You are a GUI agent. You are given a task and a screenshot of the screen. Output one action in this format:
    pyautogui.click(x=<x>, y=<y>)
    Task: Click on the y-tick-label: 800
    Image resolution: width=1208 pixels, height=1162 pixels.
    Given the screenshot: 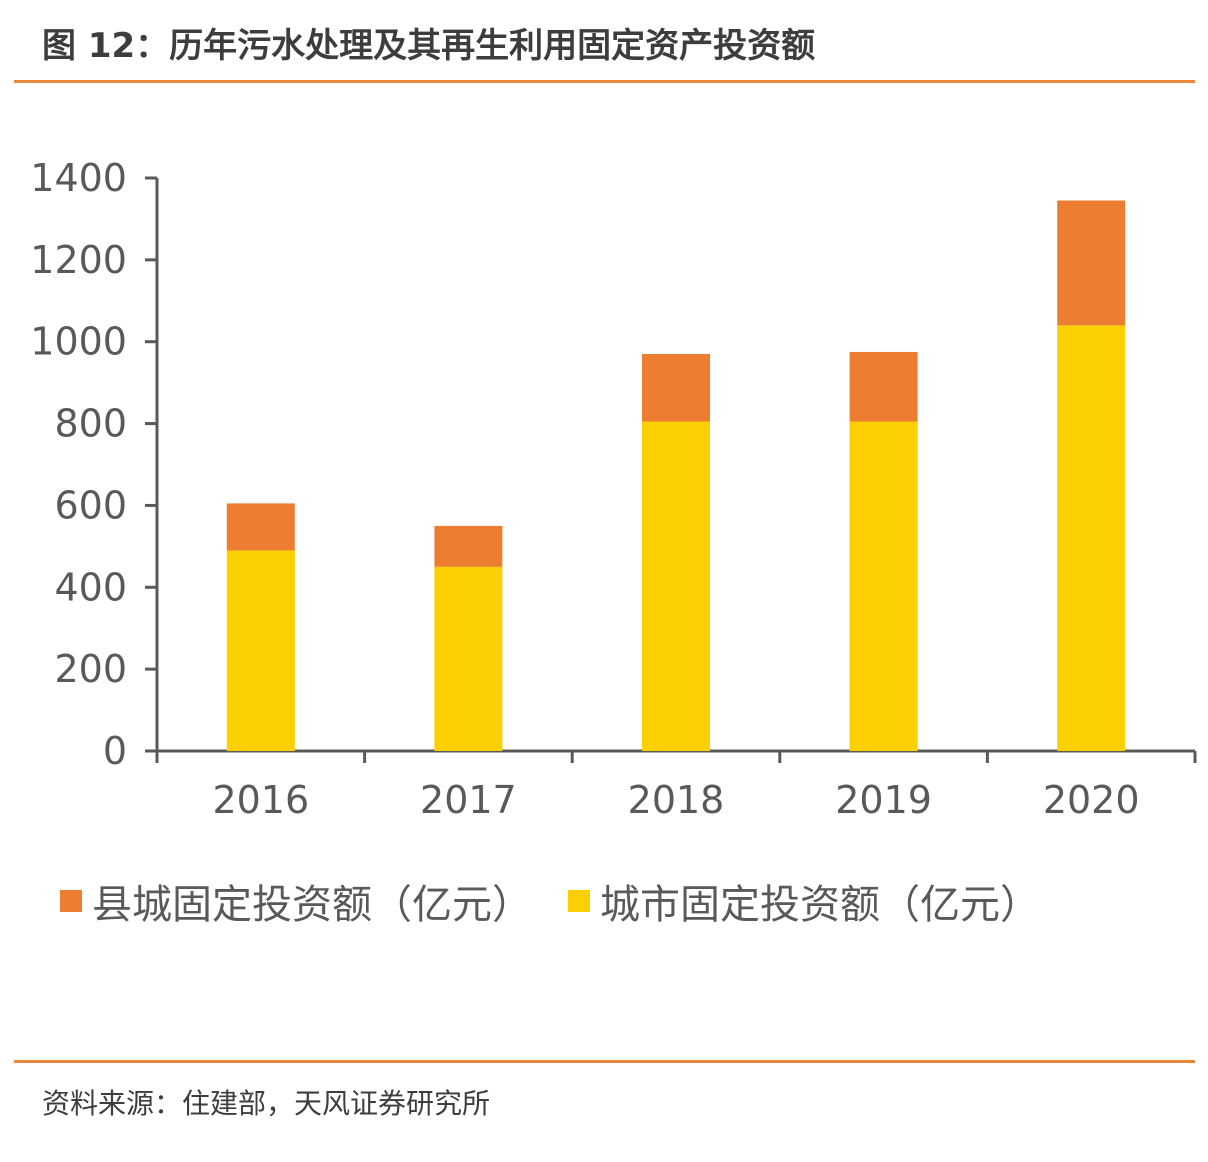 What is the action you would take?
    pyautogui.click(x=90, y=424)
    